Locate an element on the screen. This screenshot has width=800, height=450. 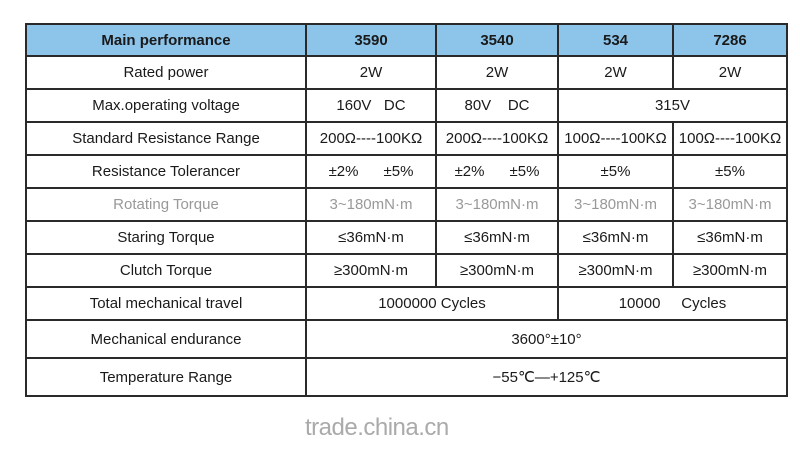
watermark: trade.china.cn is located at coordinates (377, 427).